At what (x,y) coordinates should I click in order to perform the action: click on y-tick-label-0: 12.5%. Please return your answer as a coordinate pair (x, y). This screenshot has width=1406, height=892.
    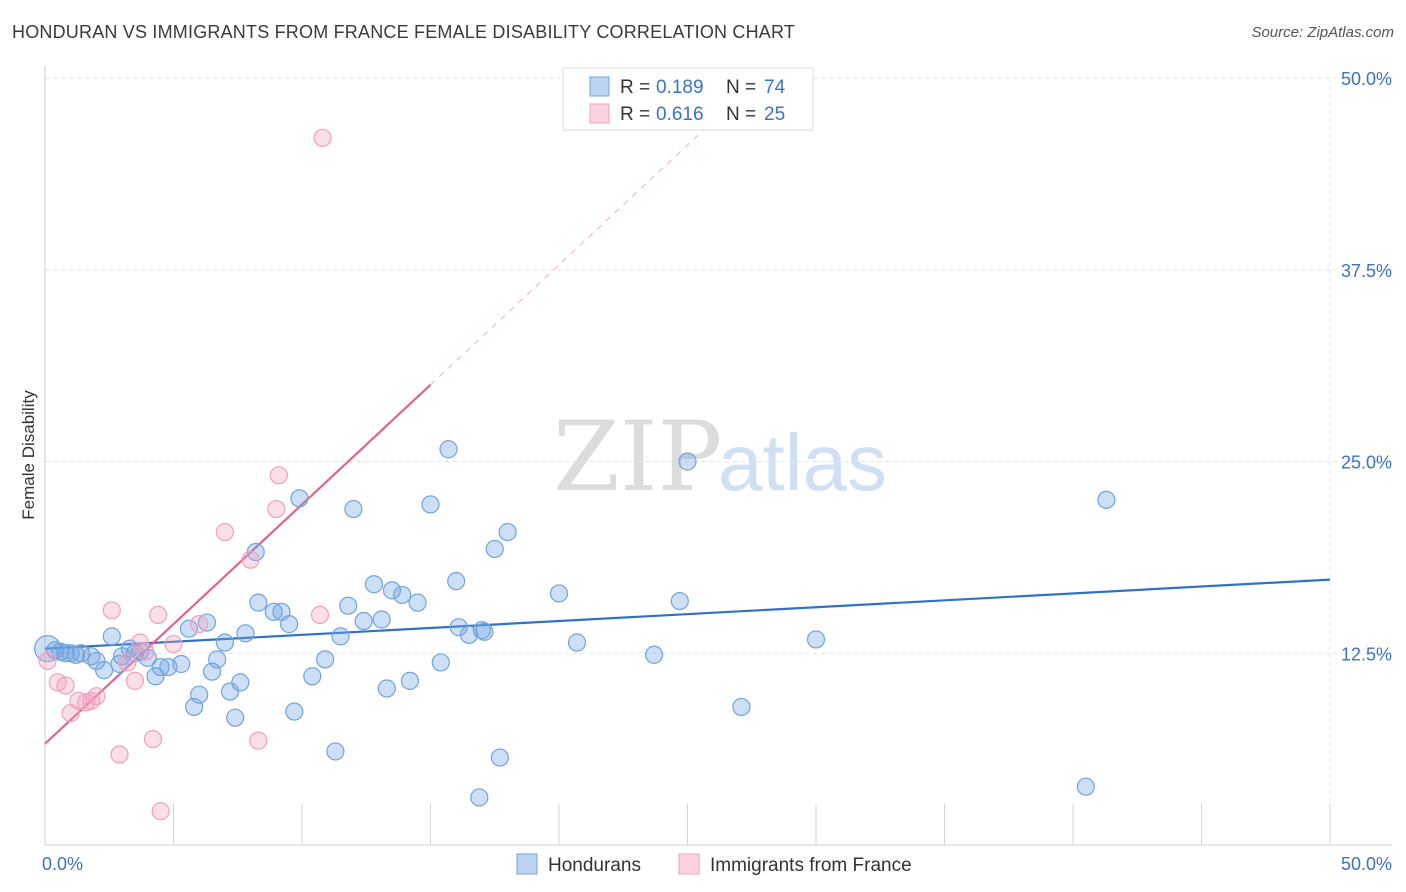
    Looking at the image, I should click on (1366, 654).